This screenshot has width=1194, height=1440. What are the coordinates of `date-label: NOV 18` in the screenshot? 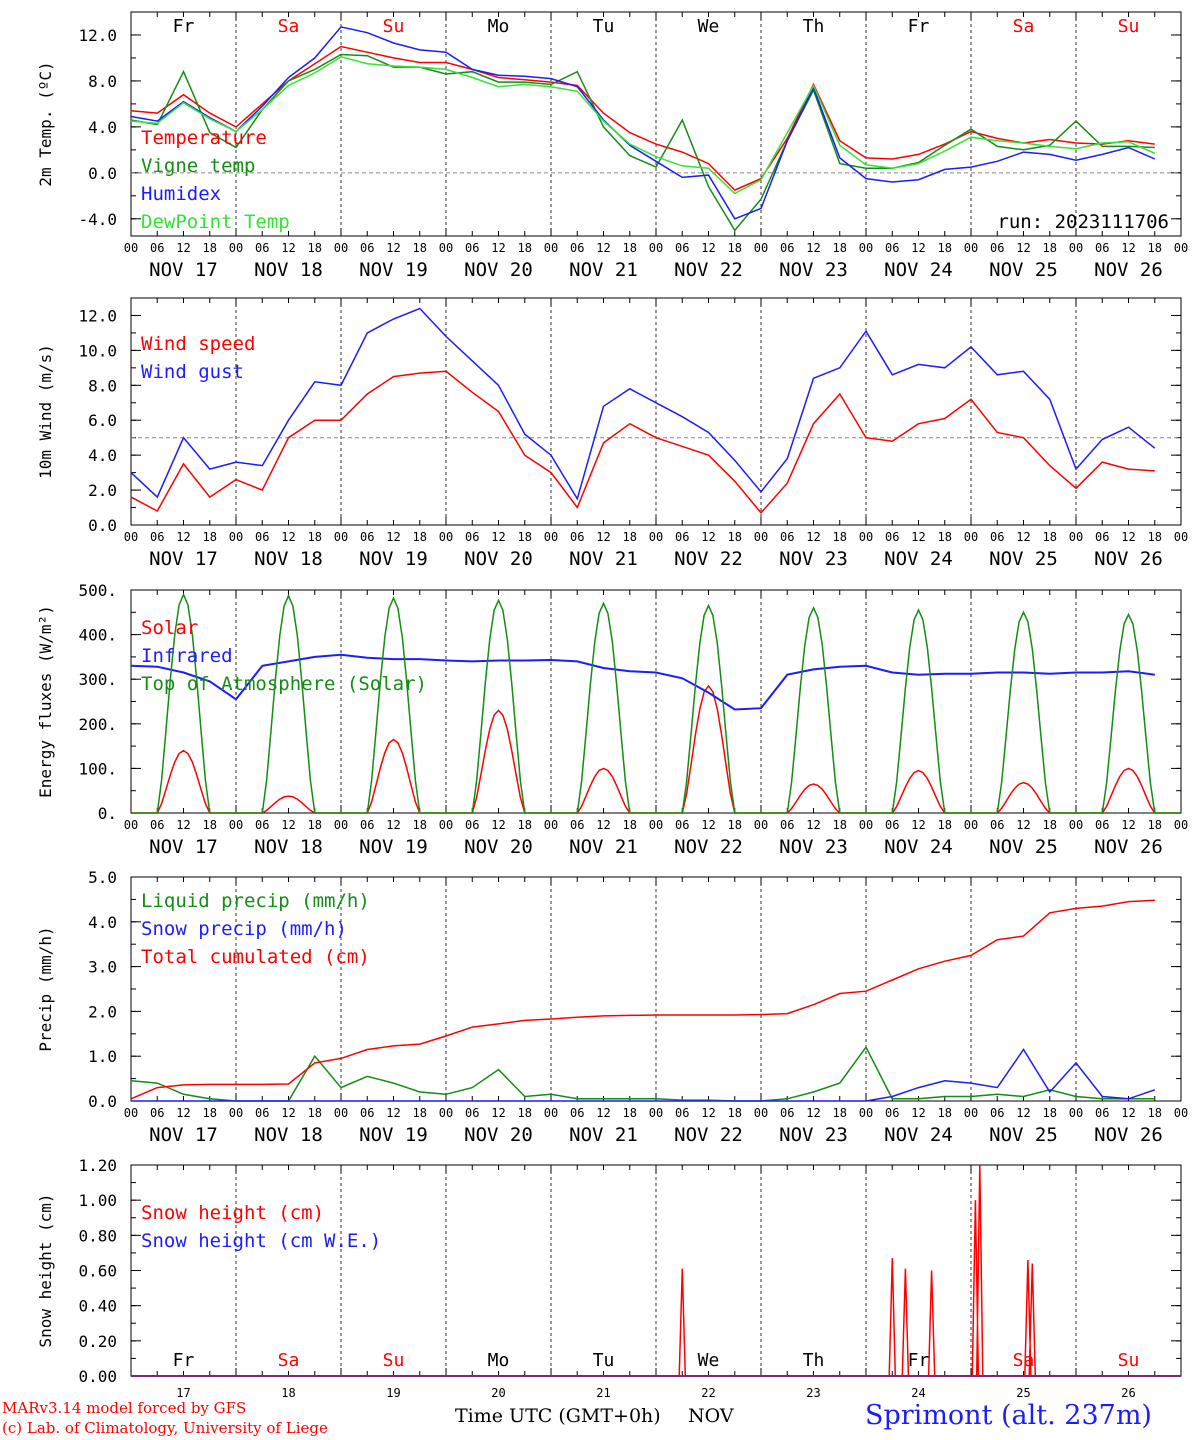 It's located at (288, 559).